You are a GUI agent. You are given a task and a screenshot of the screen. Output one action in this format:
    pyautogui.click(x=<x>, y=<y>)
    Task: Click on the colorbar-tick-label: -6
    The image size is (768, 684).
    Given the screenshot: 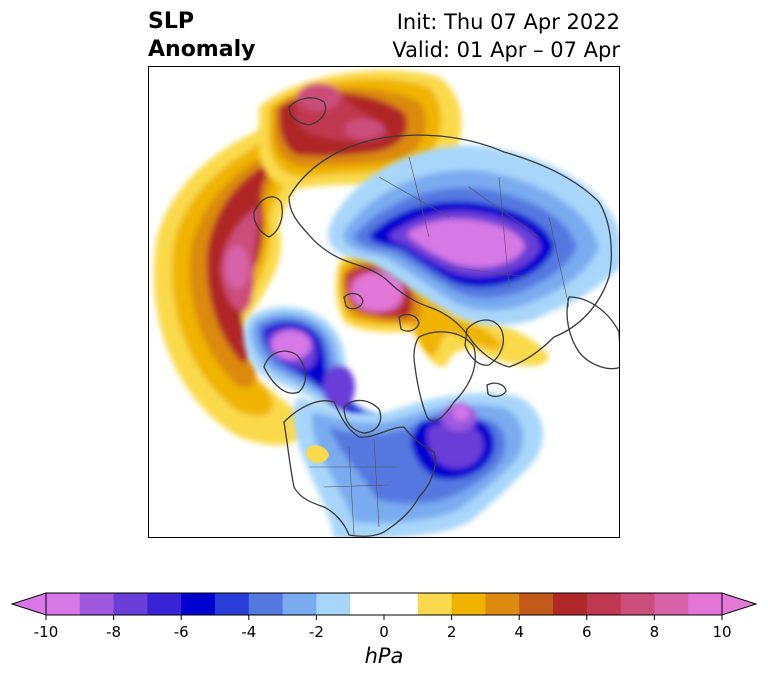 What is the action you would take?
    pyautogui.click(x=181, y=632)
    